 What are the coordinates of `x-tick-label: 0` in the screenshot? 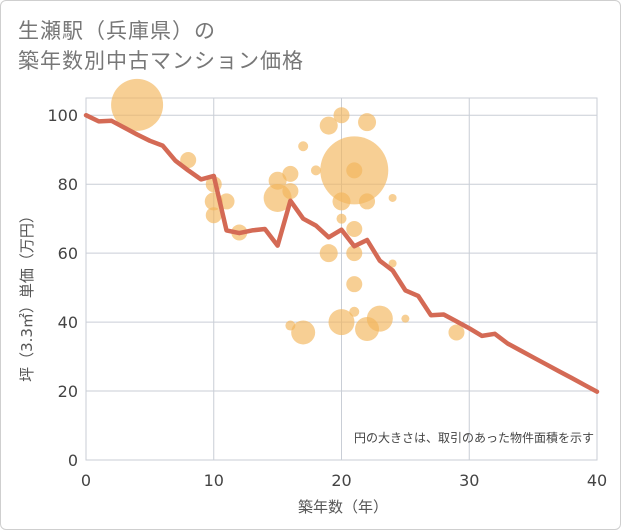 It's located at (86, 480).